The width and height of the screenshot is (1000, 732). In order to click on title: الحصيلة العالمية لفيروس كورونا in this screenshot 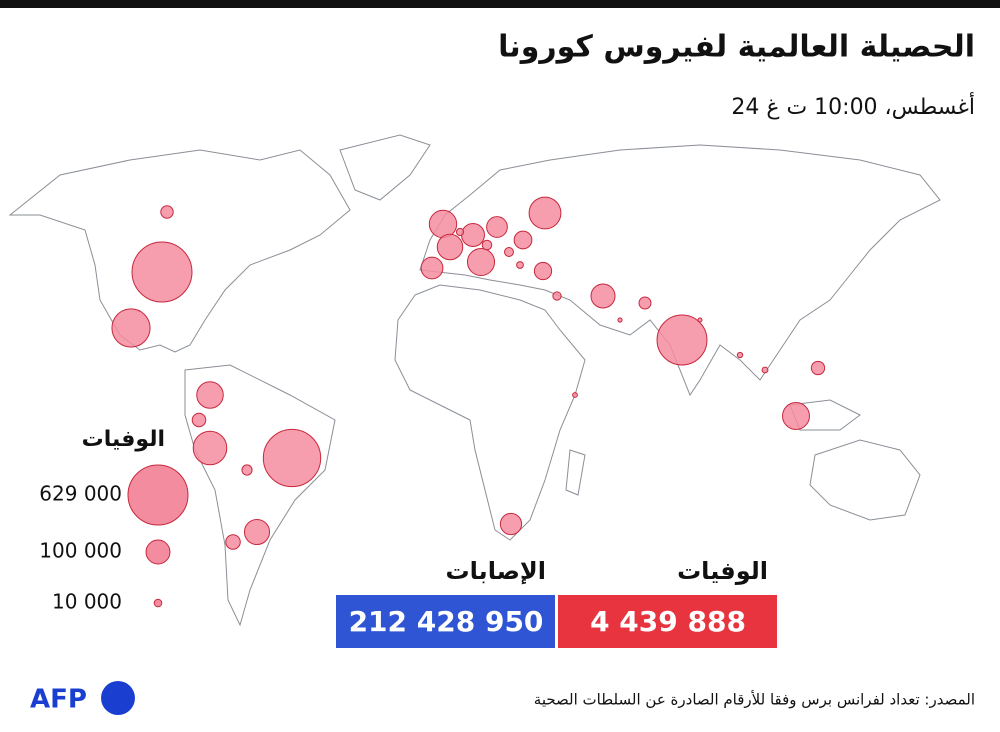, I will do `click(736, 47)`.